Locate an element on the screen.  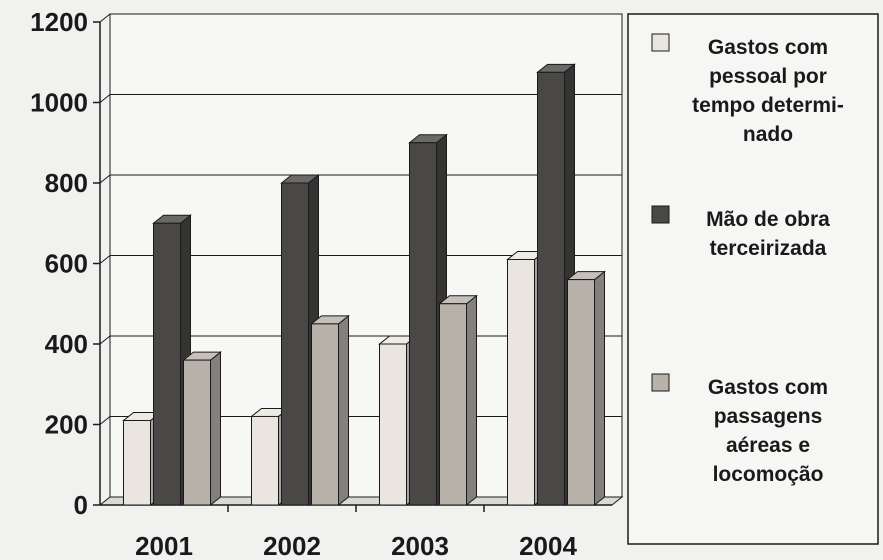
y-tick-label: 400 is located at coordinates (66, 344).